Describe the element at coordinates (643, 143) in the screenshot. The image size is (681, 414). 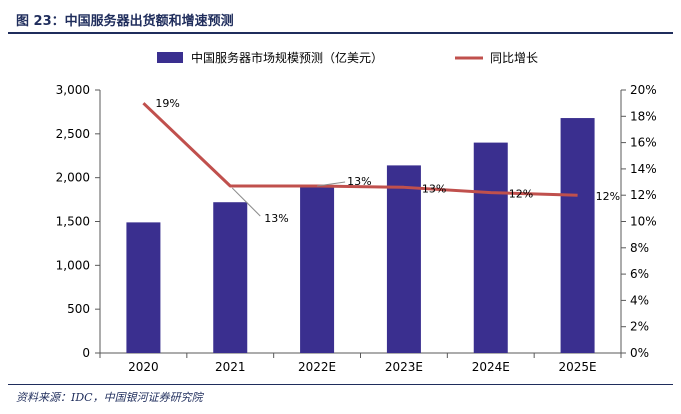
I see `y-tick-label-right: 16%` at that location.